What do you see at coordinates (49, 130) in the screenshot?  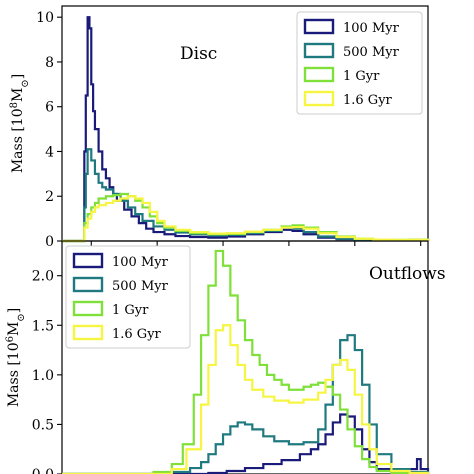 I see `disc-y-ticks: 0 2 4 6 8 10` at bounding box center [49, 130].